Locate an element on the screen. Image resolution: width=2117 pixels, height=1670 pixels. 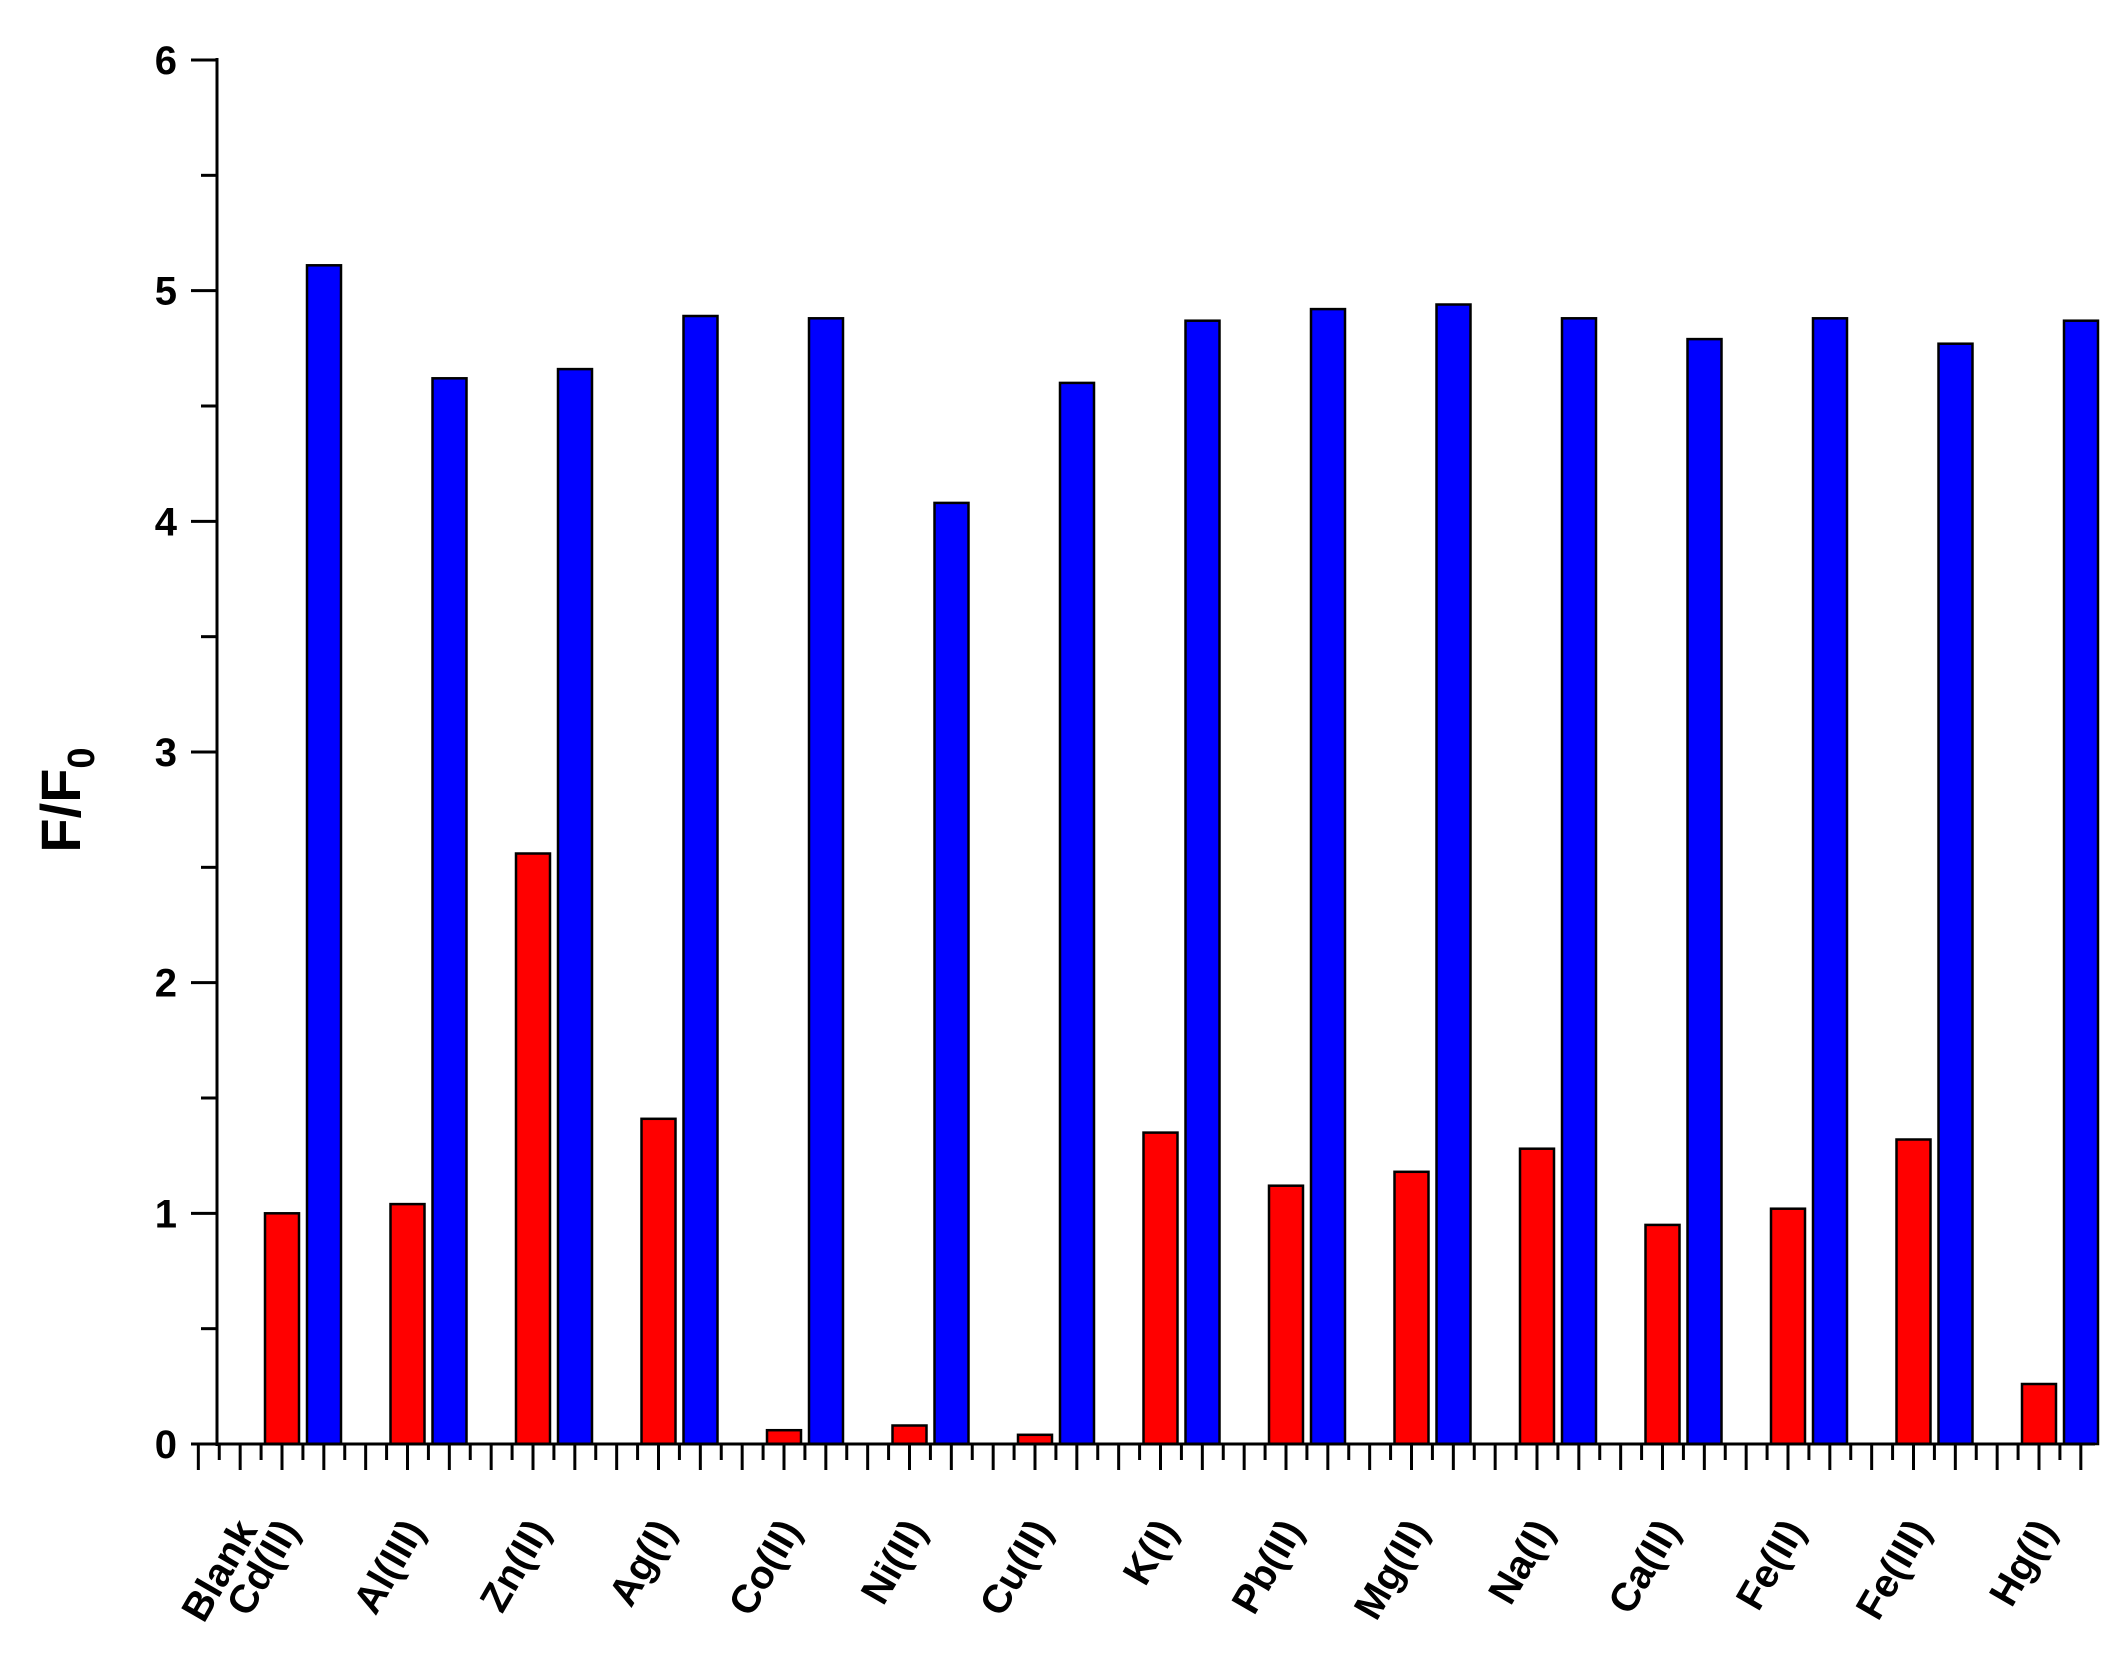
y-tick-label: 4 is located at coordinates (166, 522).